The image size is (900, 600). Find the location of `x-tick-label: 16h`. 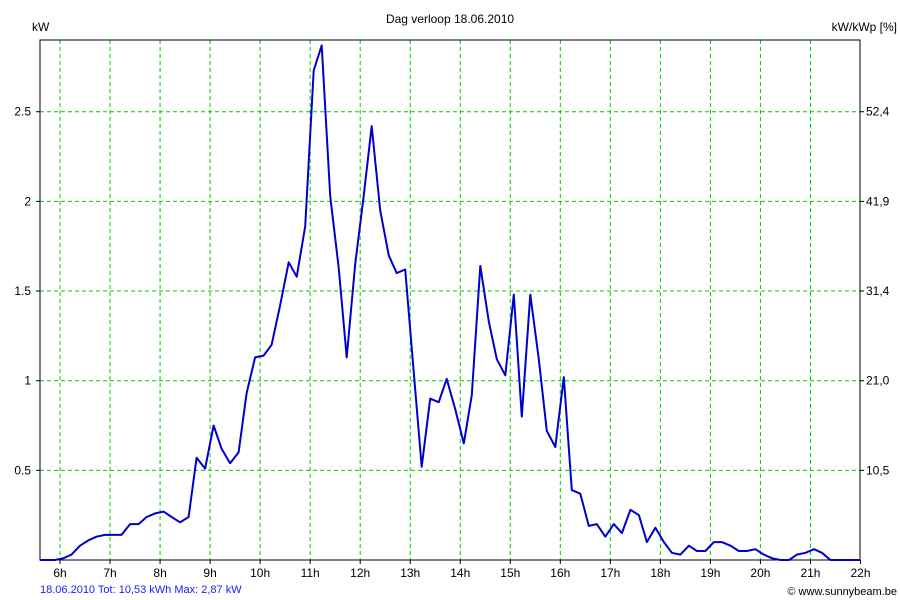

x-tick-label: 16h is located at coordinates (560, 573).